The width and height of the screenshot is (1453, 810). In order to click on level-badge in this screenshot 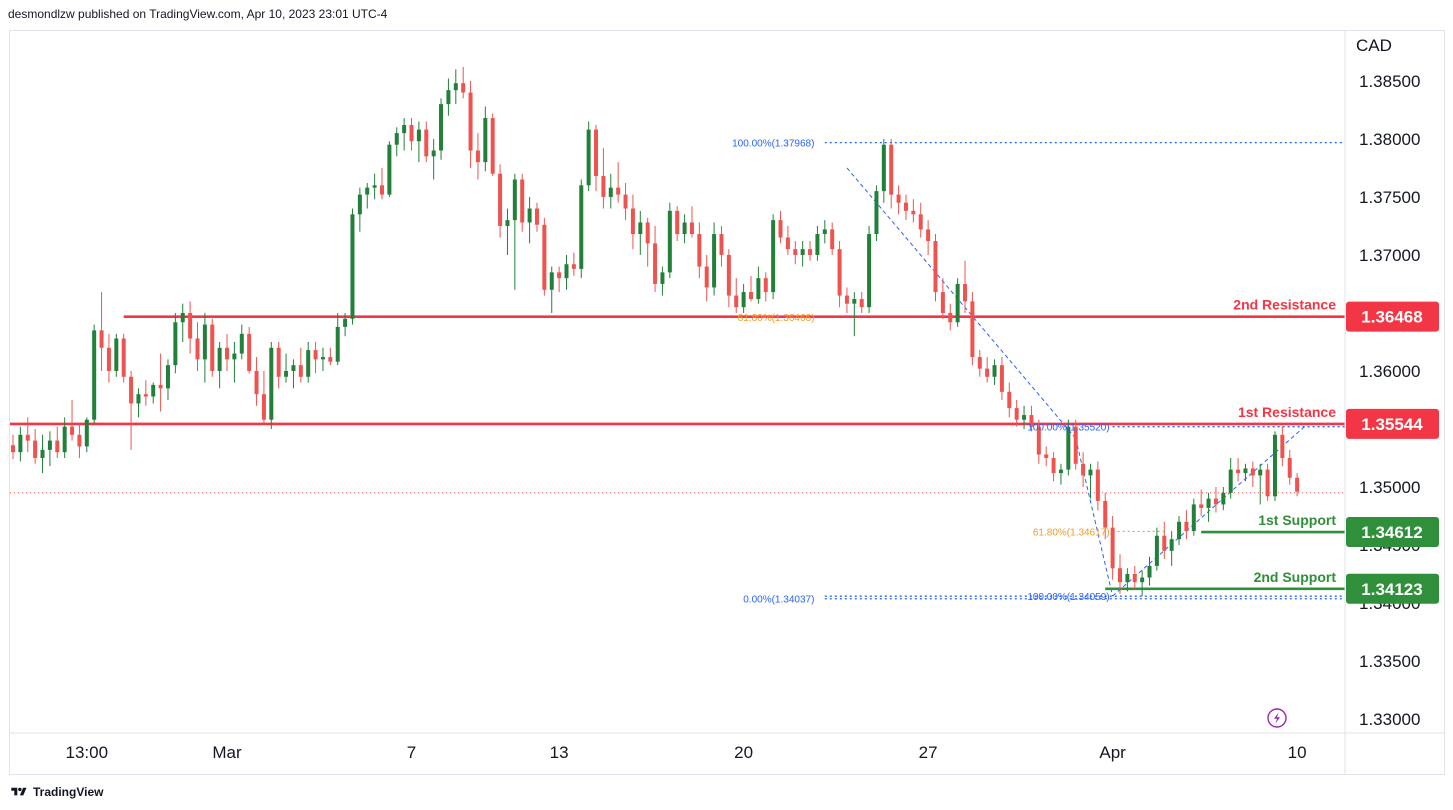, I will do `click(1392, 588)`.